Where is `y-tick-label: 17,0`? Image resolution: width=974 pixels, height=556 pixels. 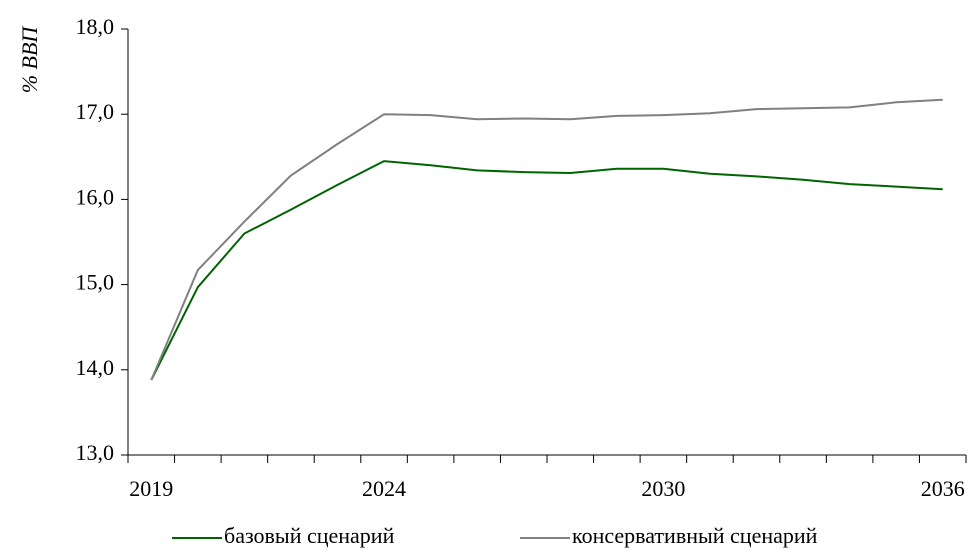 y-tick-label: 17,0 is located at coordinates (95, 111).